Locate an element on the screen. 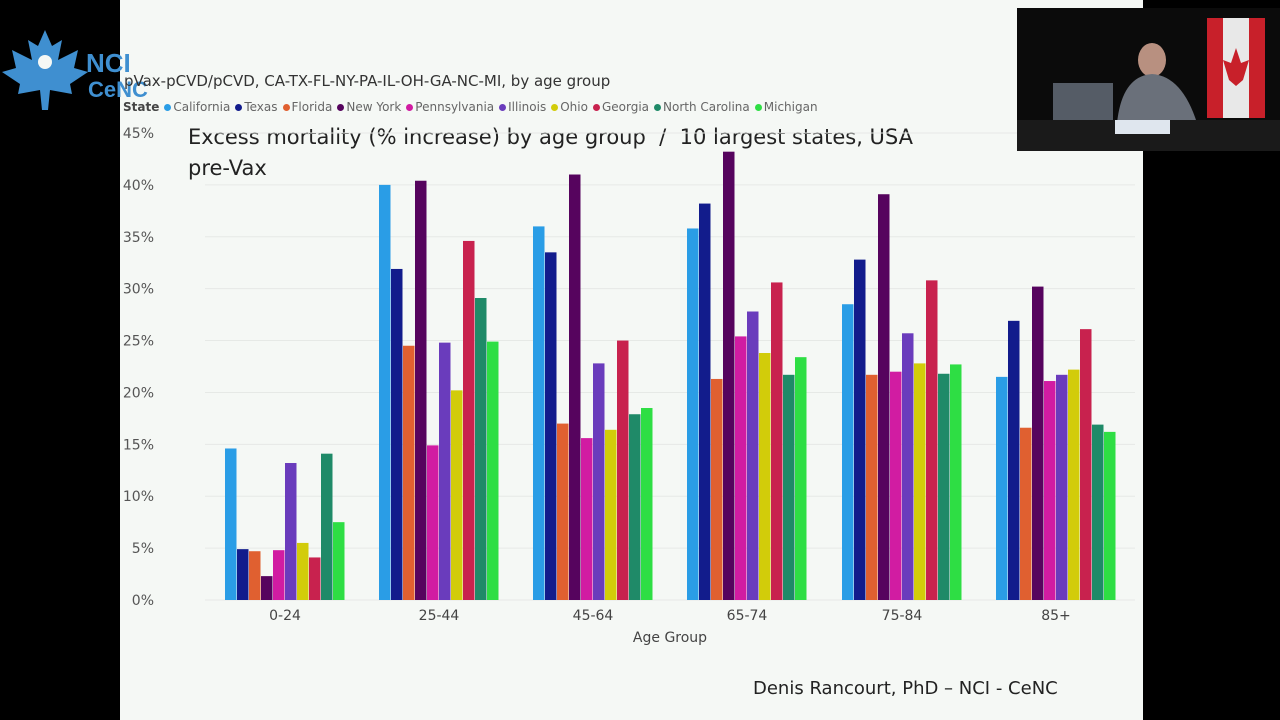 The width and height of the screenshot is (1280, 720). y-tick-label: 20% is located at coordinates (138, 393).